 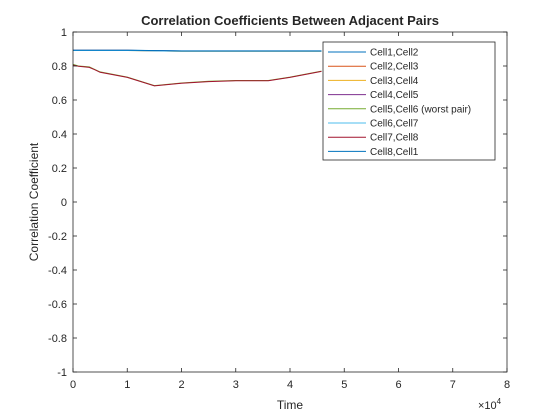 I want to click on series-layer, so click(x=197, y=68).